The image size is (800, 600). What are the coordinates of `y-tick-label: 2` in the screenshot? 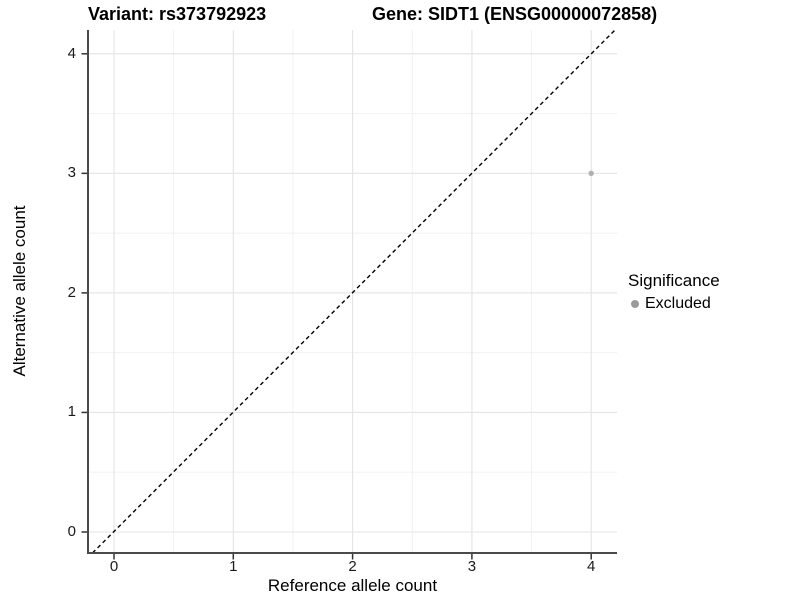 It's located at (71, 292).